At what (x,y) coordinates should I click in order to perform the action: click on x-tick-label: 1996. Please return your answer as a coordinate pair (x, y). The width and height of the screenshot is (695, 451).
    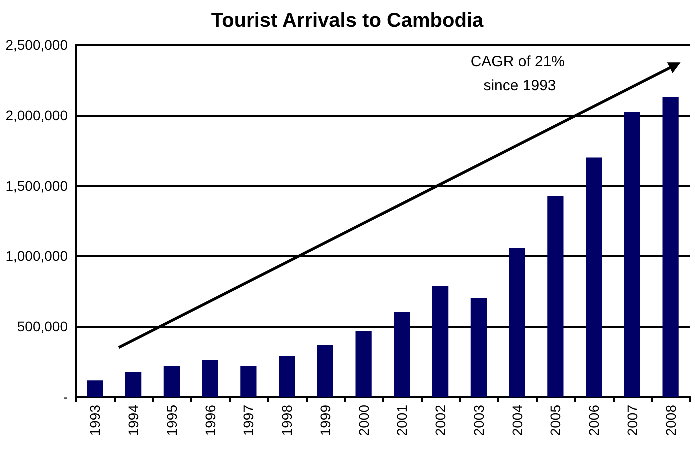
    Looking at the image, I should click on (210, 420).